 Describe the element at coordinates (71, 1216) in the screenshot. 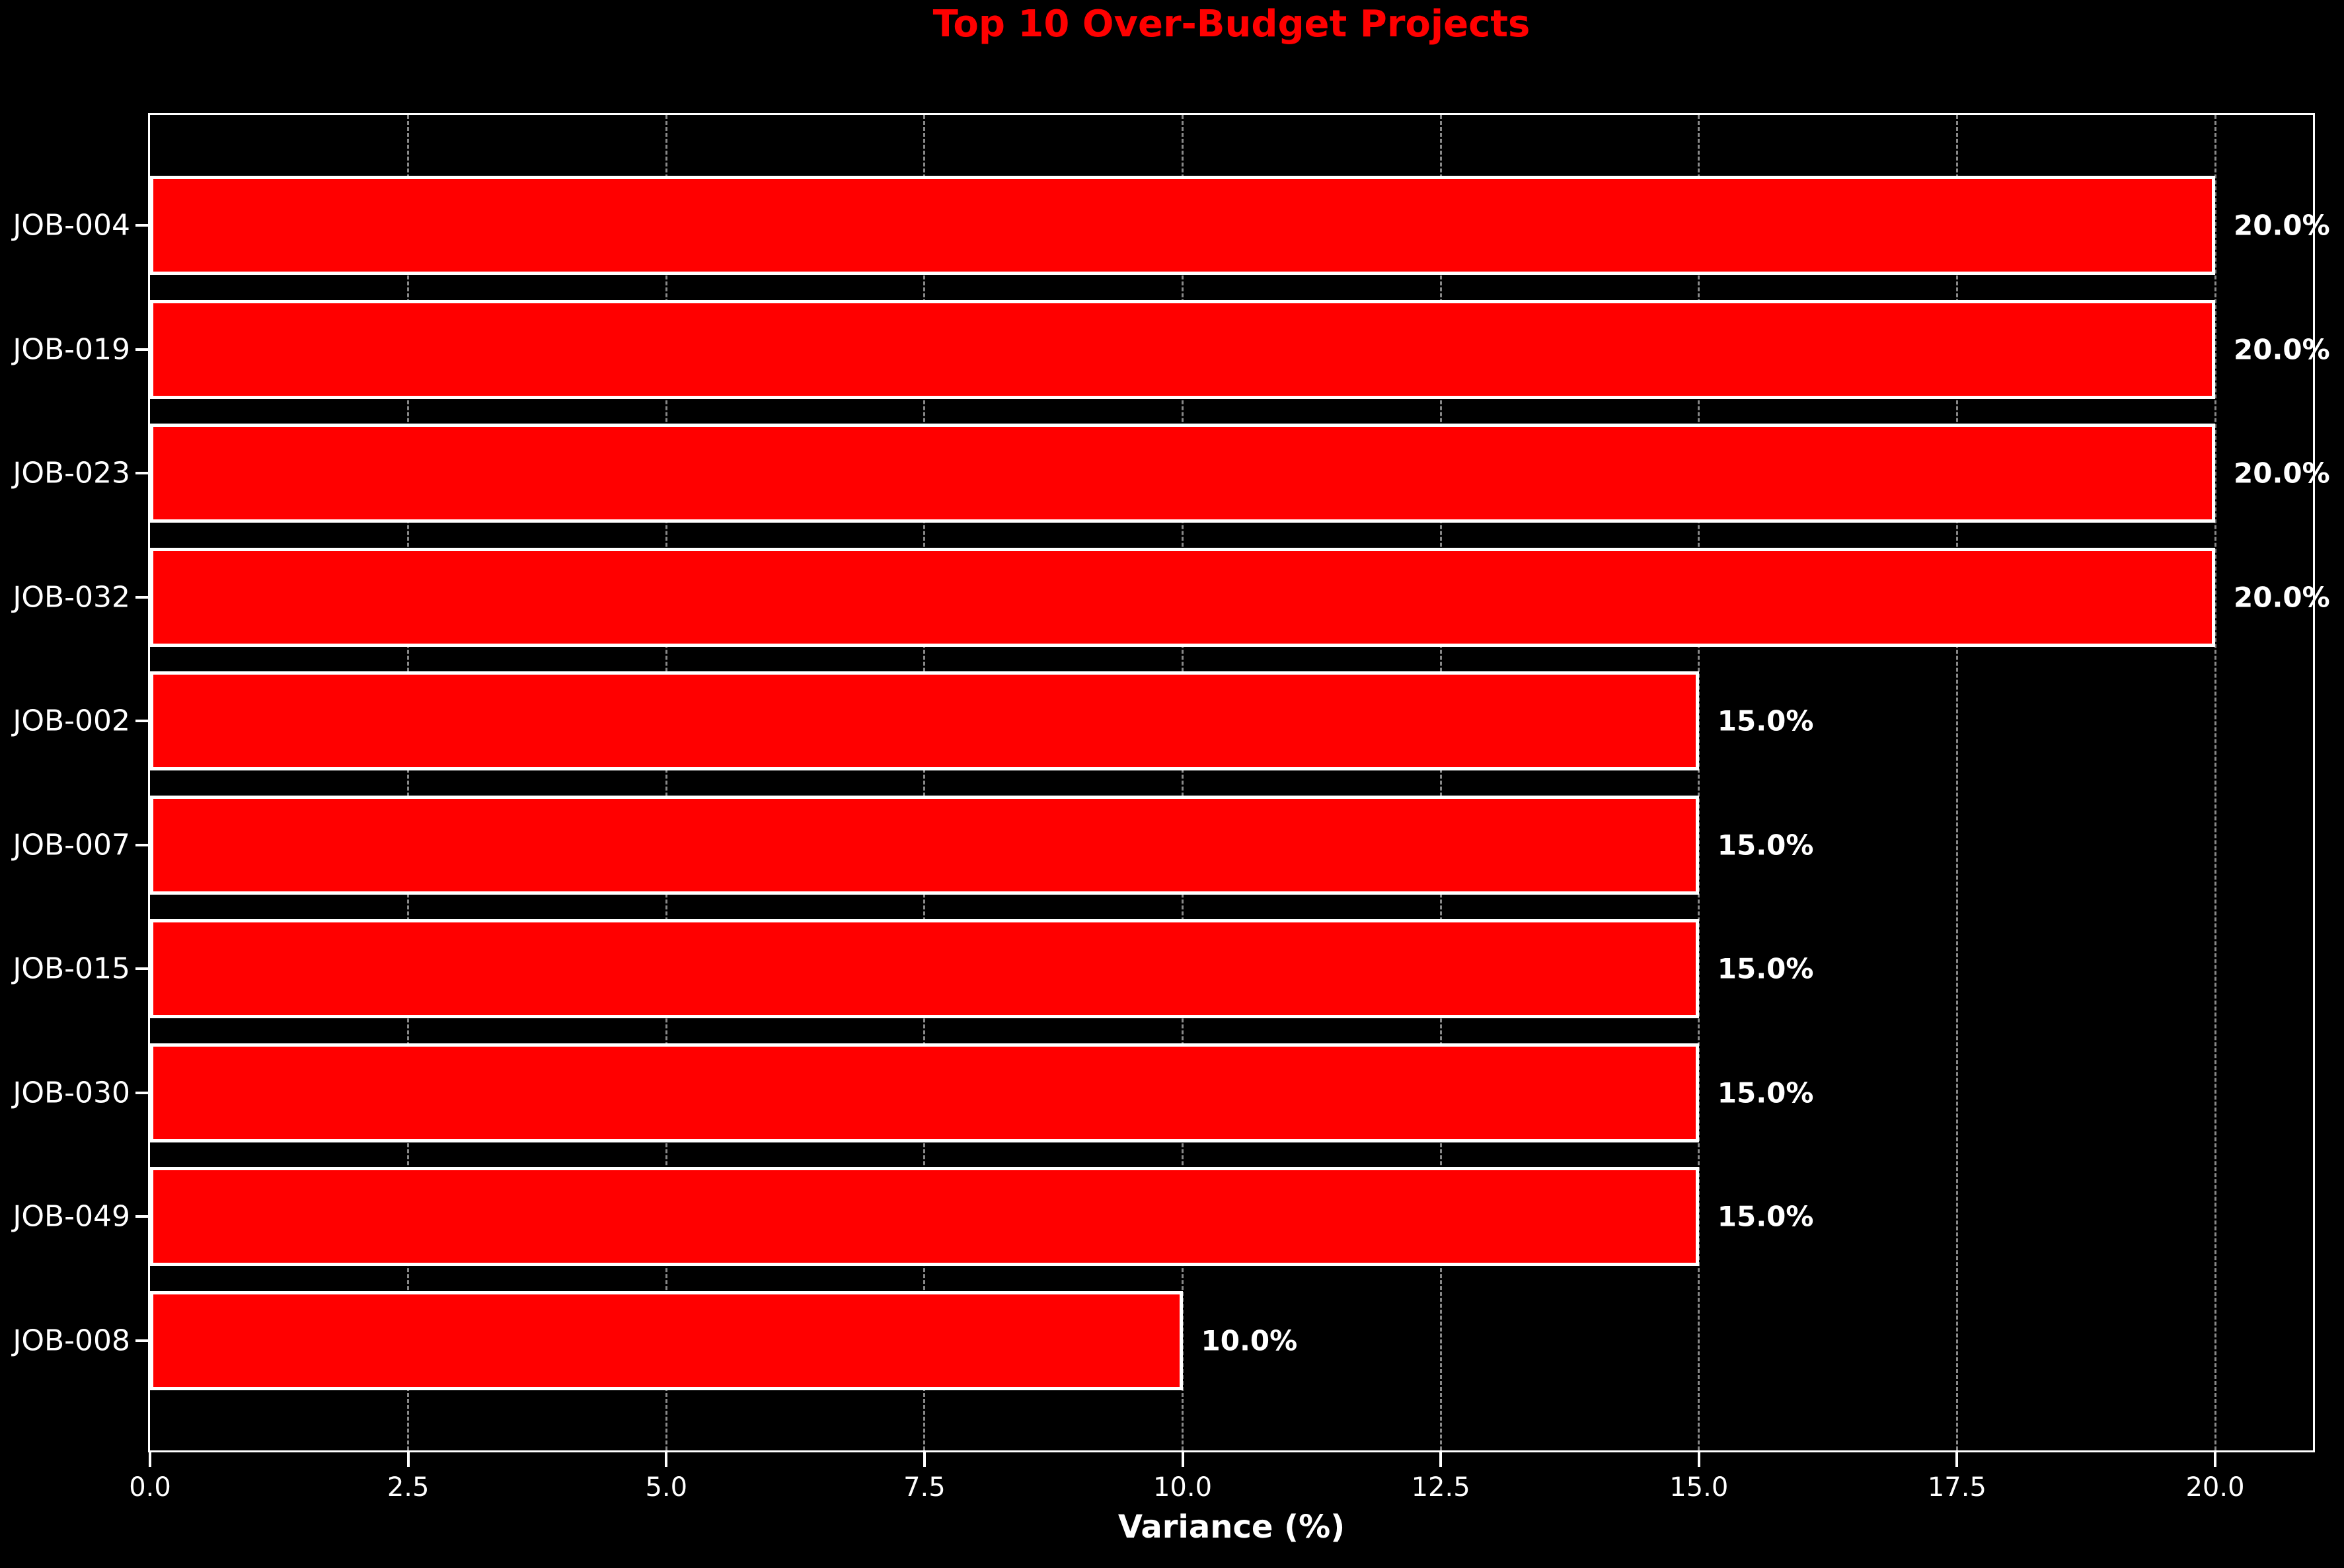

I see `y-axis-tick-label: JOB-049` at that location.